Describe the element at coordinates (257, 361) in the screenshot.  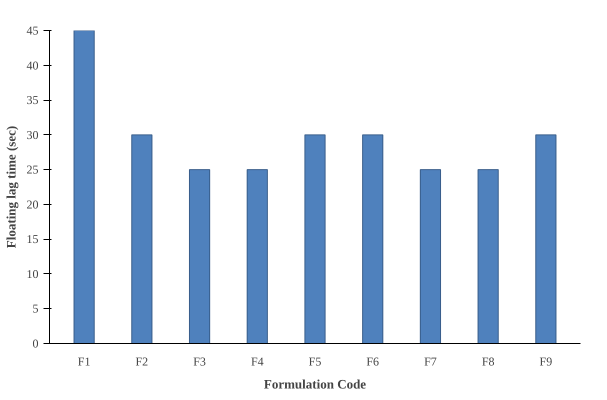
I see `x-tick-label: F4` at that location.